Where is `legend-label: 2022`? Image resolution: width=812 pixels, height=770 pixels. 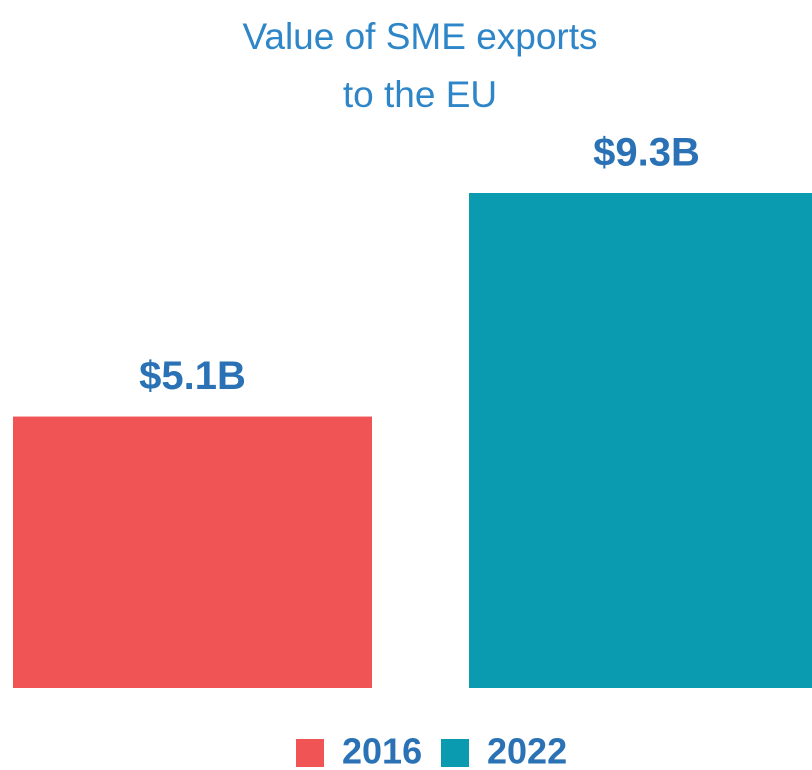 legend-label: 2022 is located at coordinates (527, 750).